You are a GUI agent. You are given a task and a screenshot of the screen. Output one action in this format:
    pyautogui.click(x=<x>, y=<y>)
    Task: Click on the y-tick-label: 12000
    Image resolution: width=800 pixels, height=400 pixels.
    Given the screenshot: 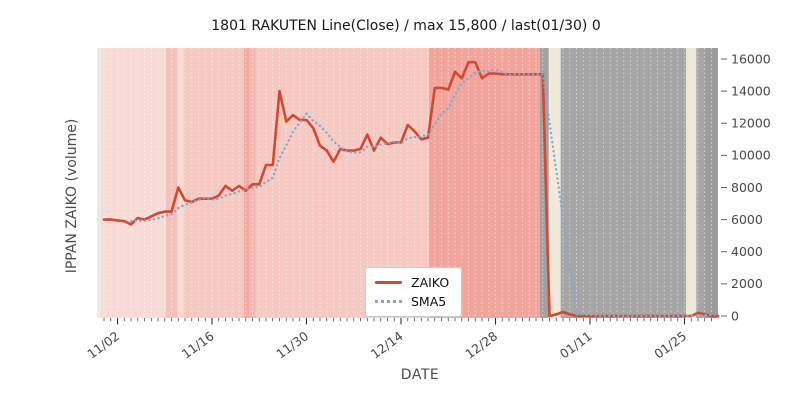 What is the action you would take?
    pyautogui.click(x=751, y=123)
    